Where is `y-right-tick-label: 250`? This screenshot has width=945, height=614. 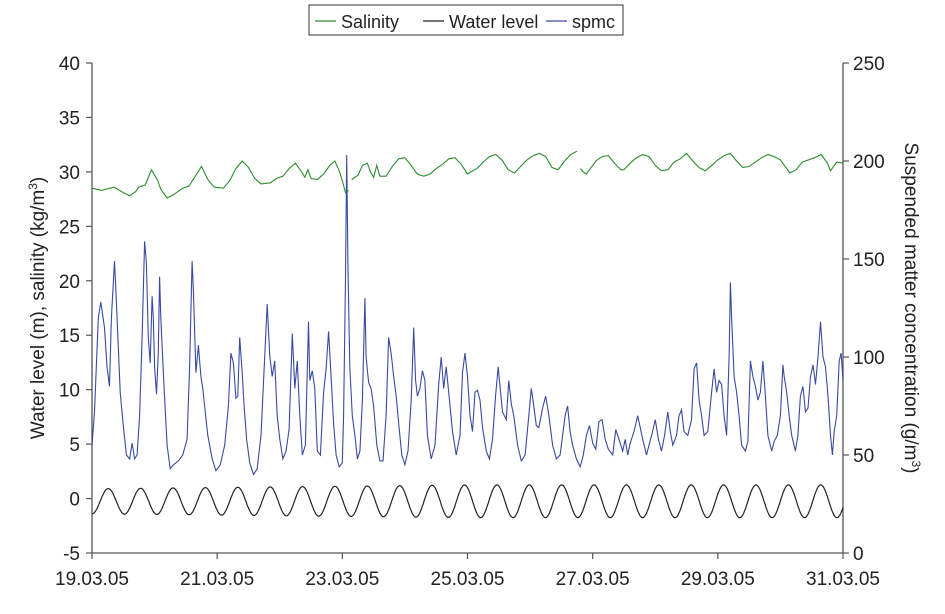 y-right-tick-label: 250 is located at coordinates (869, 64).